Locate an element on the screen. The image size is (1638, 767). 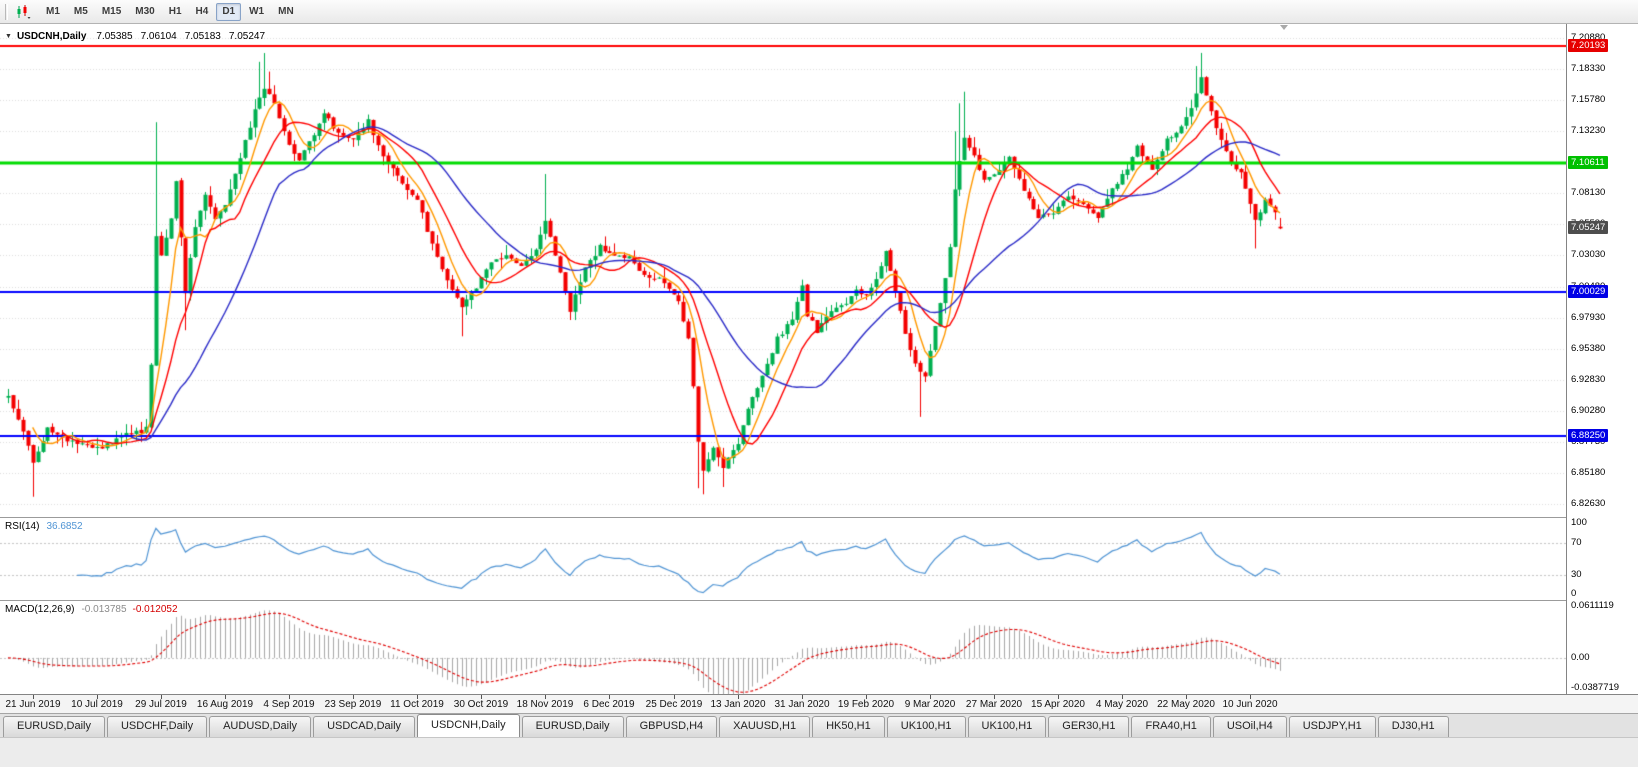
chart-periods-icon is located at coordinates (23, 12).